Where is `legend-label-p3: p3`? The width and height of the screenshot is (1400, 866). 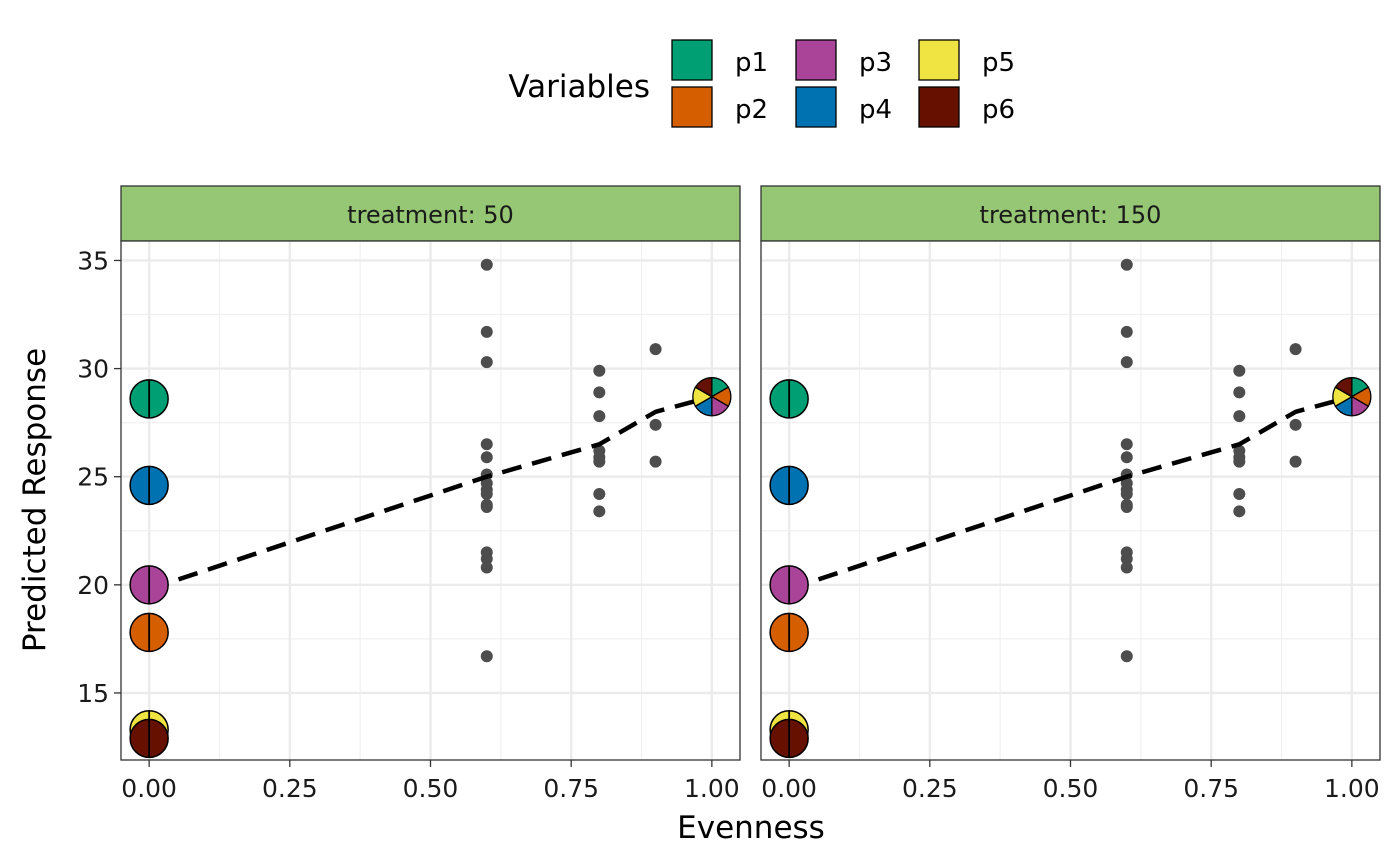 legend-label-p3: p3 is located at coordinates (875, 63).